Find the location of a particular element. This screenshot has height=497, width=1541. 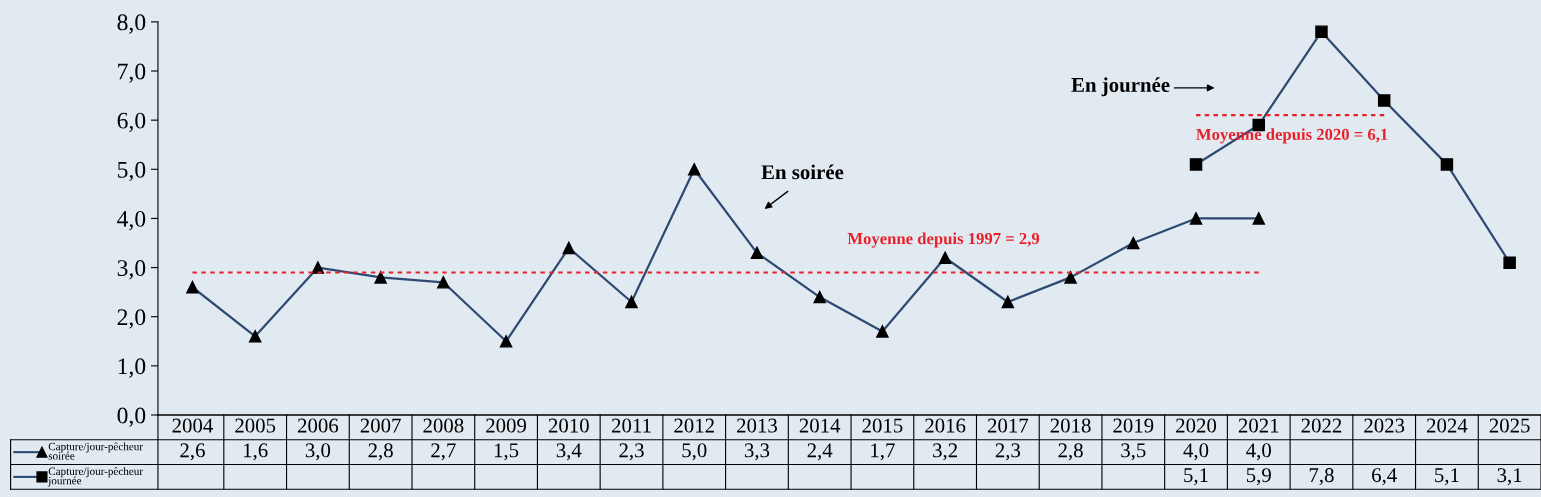

x-tick-label: 2017 is located at coordinates (1008, 425).